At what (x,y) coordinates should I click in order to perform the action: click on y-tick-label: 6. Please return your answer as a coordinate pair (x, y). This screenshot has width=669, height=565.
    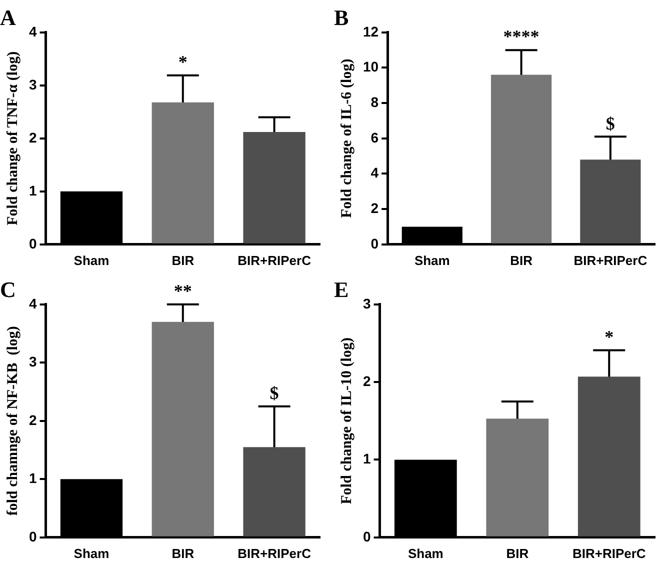
    Looking at the image, I should click on (374, 137).